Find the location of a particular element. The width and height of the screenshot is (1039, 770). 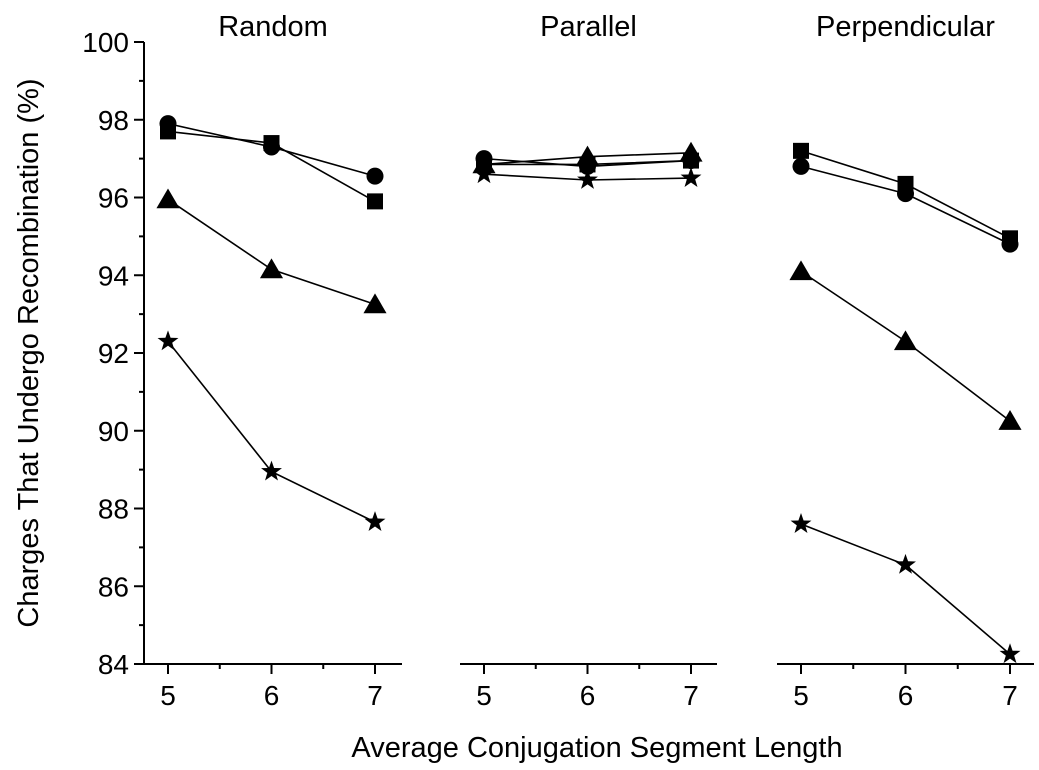

panel-title: Parallel is located at coordinates (588, 27).